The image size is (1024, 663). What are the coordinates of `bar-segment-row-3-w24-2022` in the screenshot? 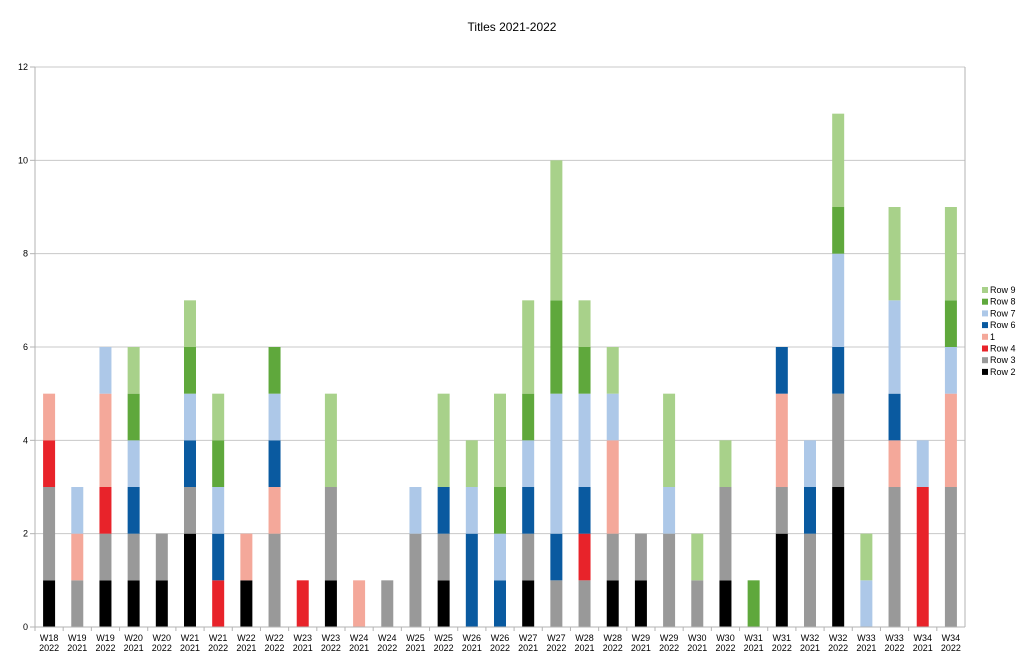 It's located at (387, 603).